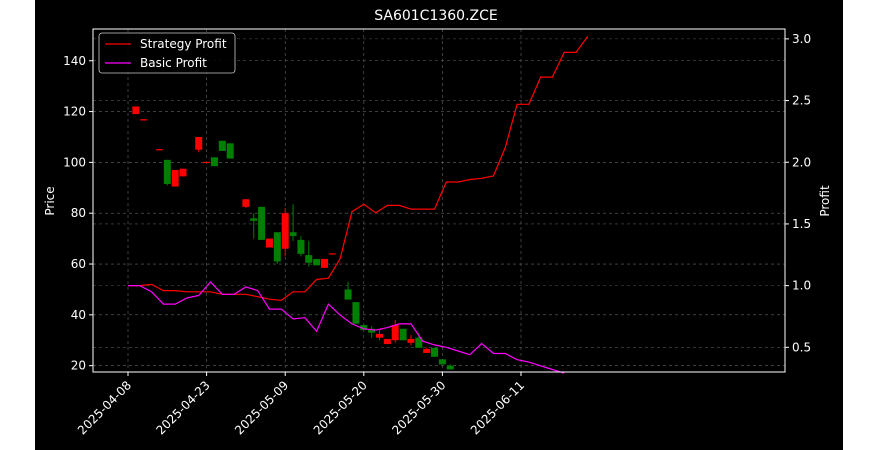 This screenshot has width=878, height=450. I want to click on basic-profit-line, so click(346, 327).